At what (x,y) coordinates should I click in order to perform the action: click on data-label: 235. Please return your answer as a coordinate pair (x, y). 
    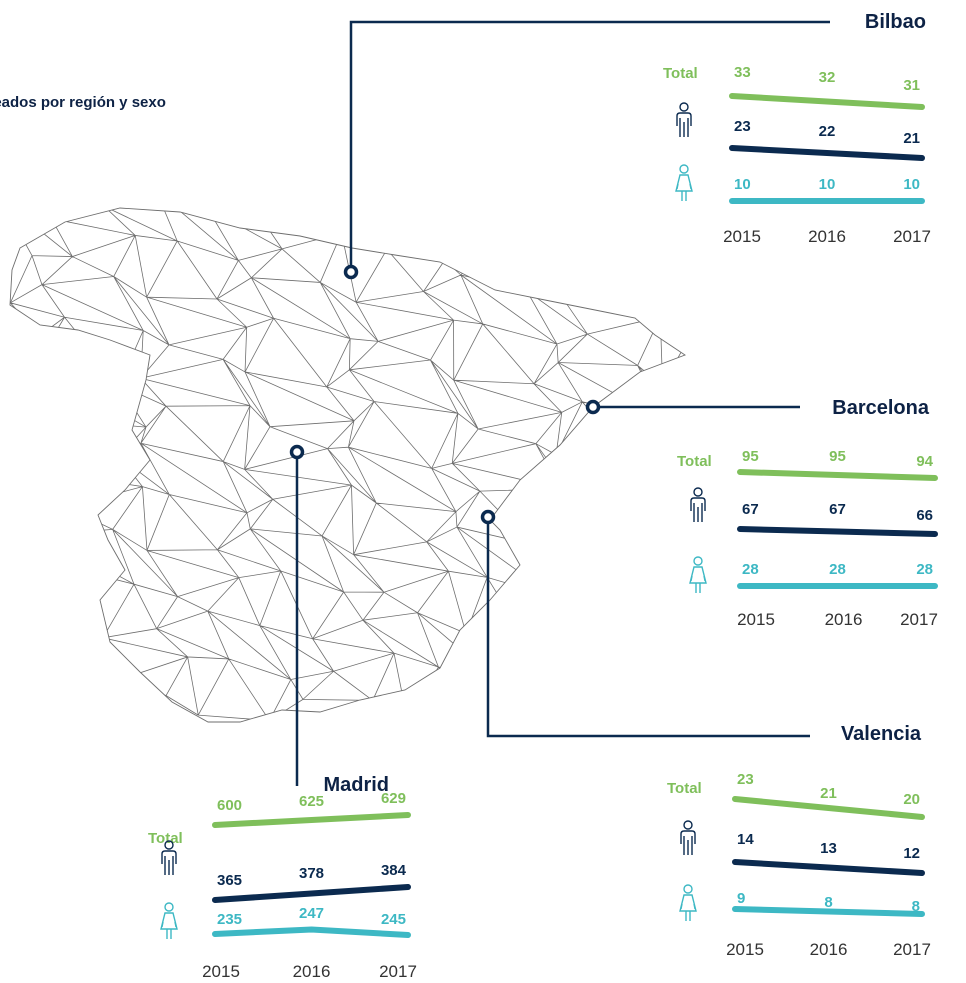
    Looking at the image, I should click on (229, 919).